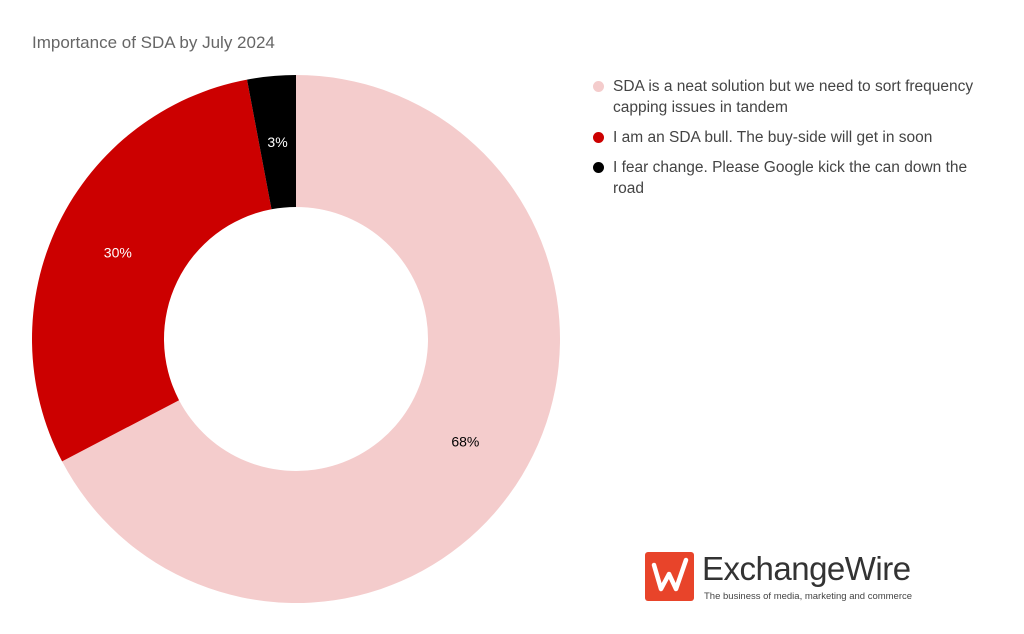  What do you see at coordinates (598, 137) in the screenshot?
I see `legend-swatch-sda-bull` at bounding box center [598, 137].